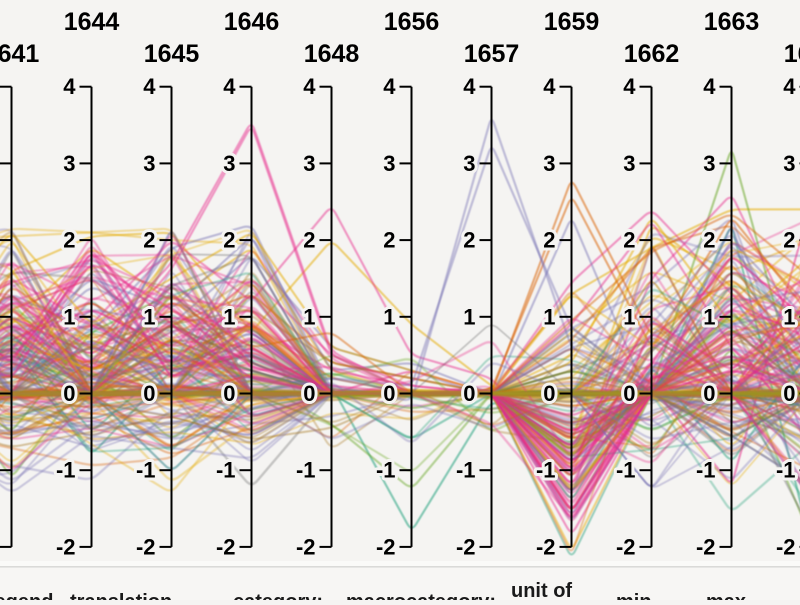 This screenshot has height=605, width=800. I want to click on svg-text: 1648, so click(332, 54).